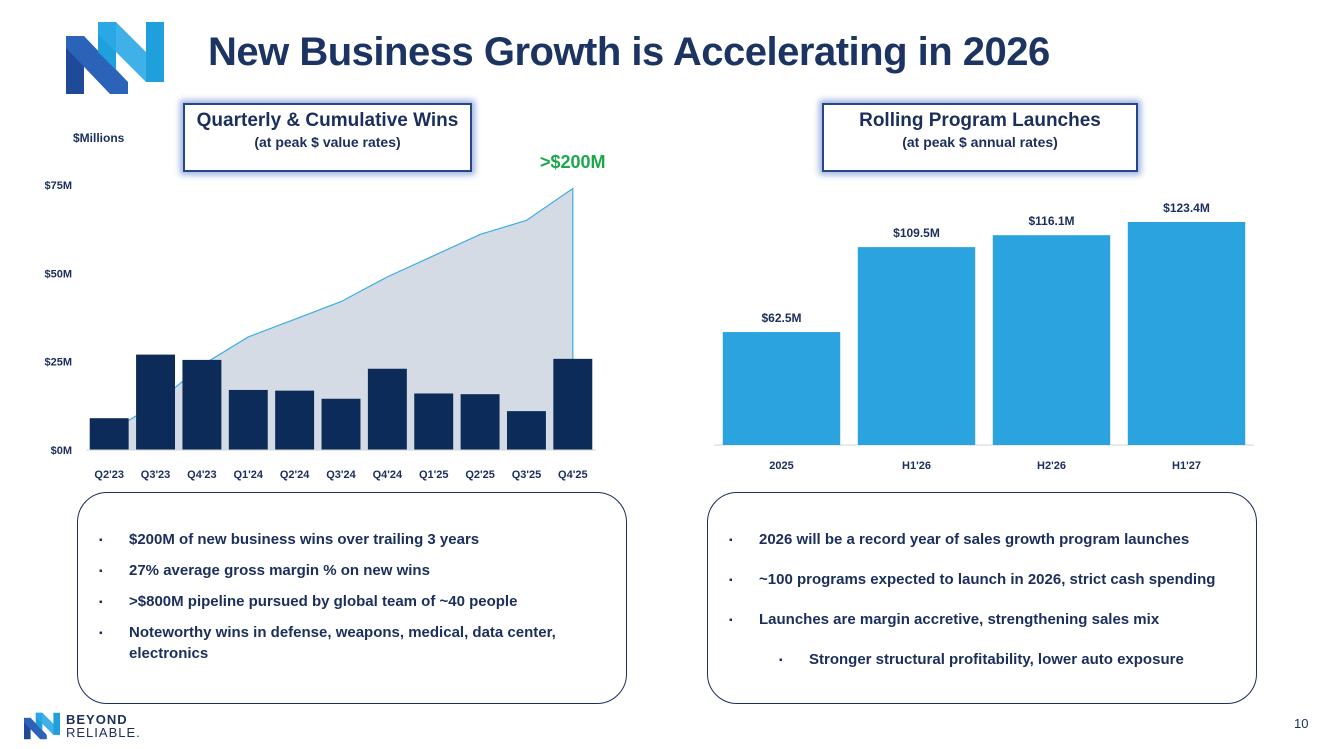 The image size is (1333, 749). I want to click on x-tick-label: Q1'24, so click(249, 475).